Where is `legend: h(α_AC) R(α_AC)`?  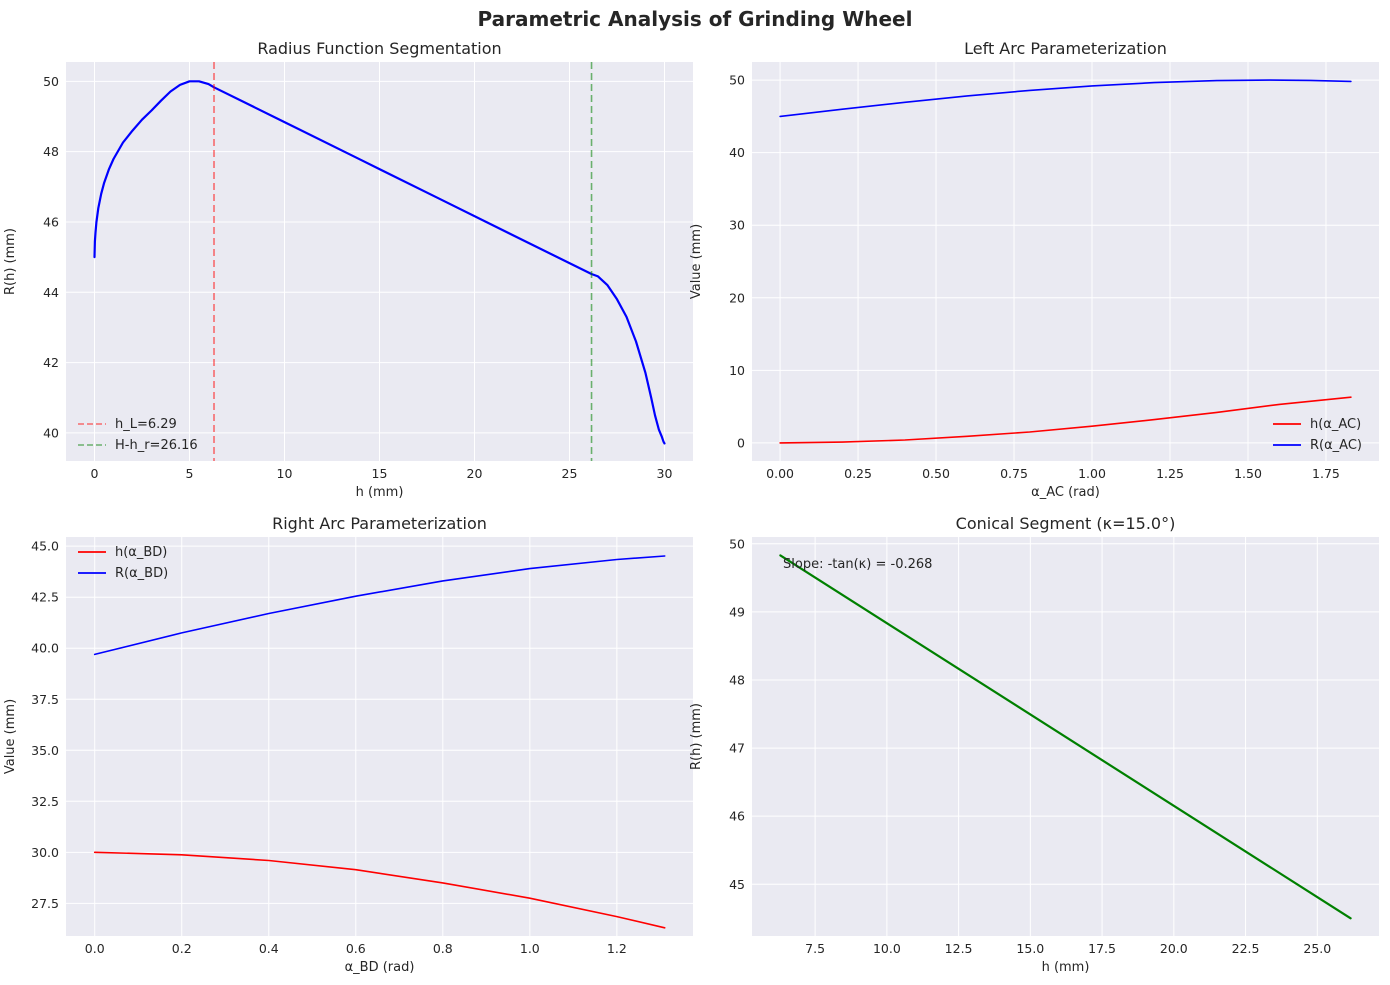 legend: h(α_AC) R(α_AC) is located at coordinates (1317, 435).